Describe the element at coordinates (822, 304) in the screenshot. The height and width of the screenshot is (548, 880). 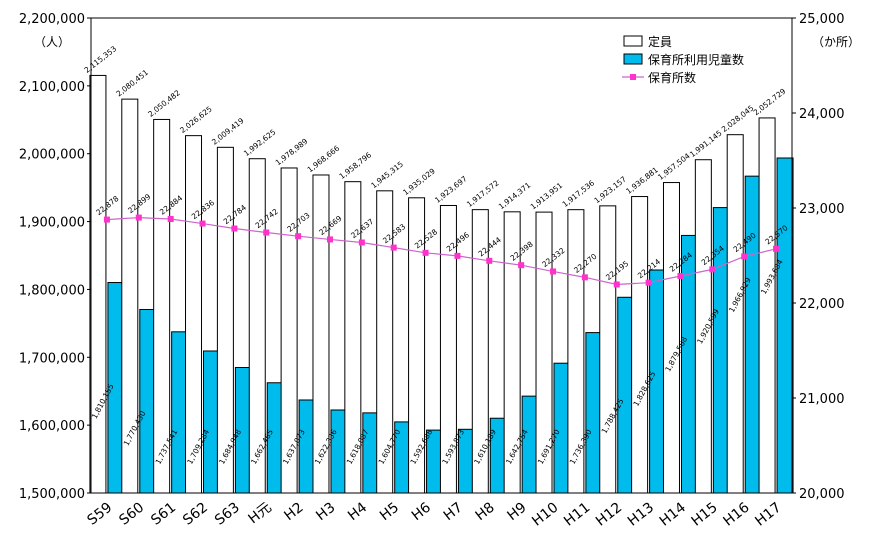
I see `y-right-tick-label: 22,000` at that location.